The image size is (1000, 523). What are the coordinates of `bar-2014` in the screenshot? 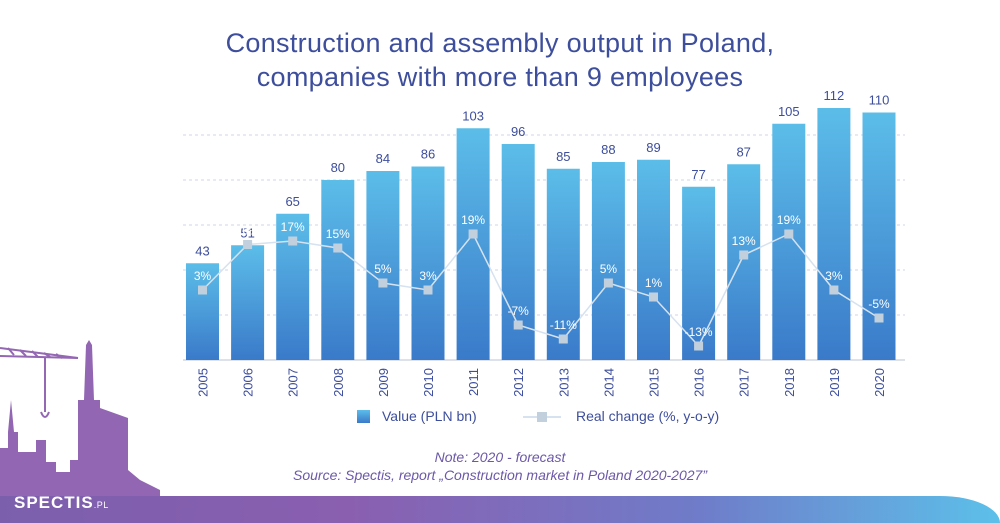 It's located at (608, 261).